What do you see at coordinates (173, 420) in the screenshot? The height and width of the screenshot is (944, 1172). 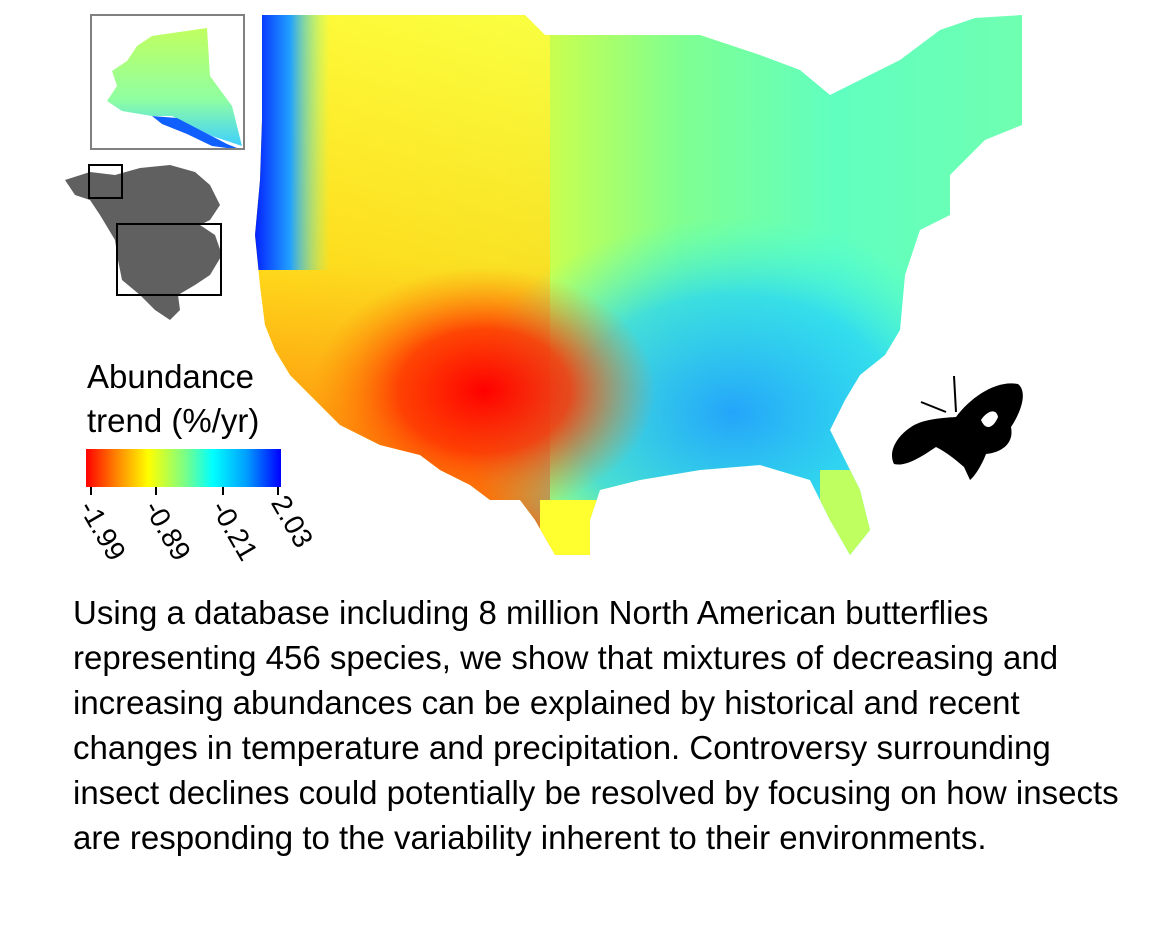 I see `legend-title-line2: trend (%/yr)` at bounding box center [173, 420].